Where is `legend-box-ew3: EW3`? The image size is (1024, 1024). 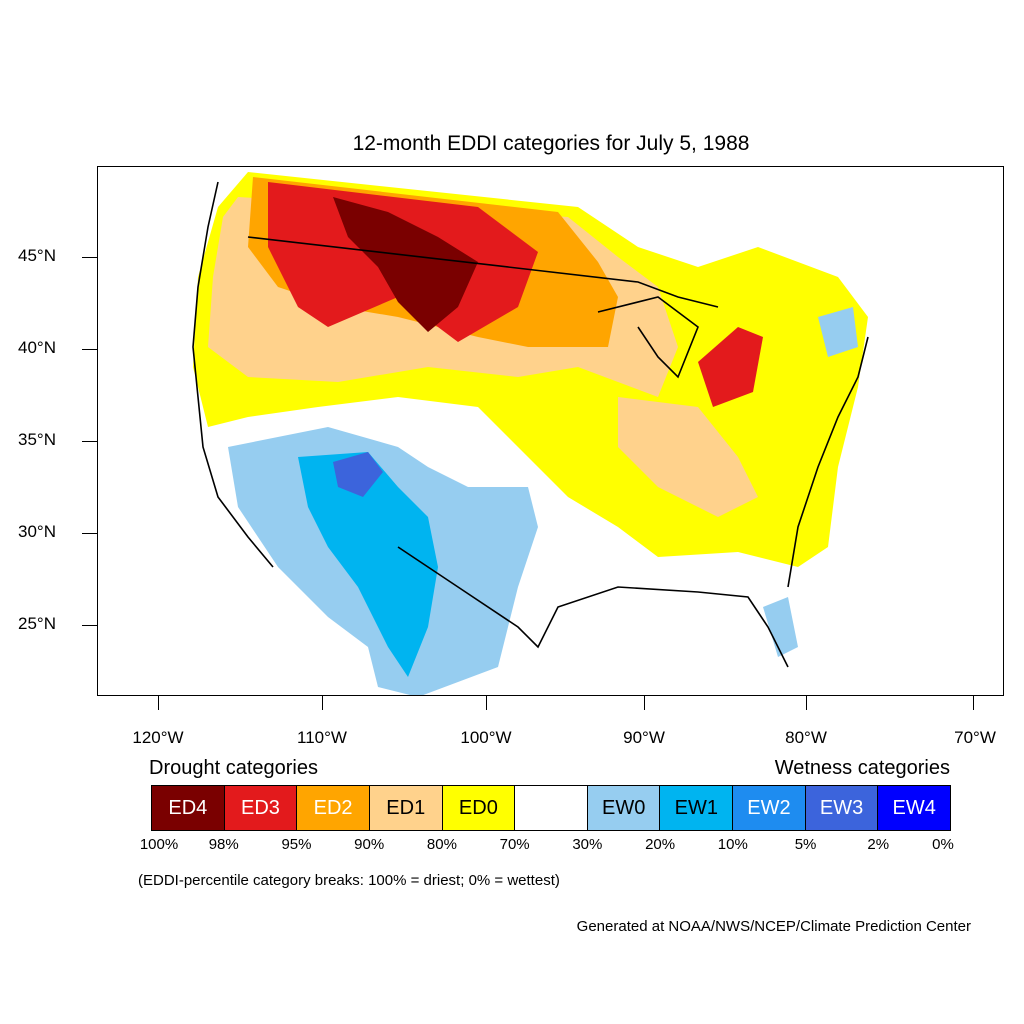
legend-box-ew3: EW3 is located at coordinates (842, 808).